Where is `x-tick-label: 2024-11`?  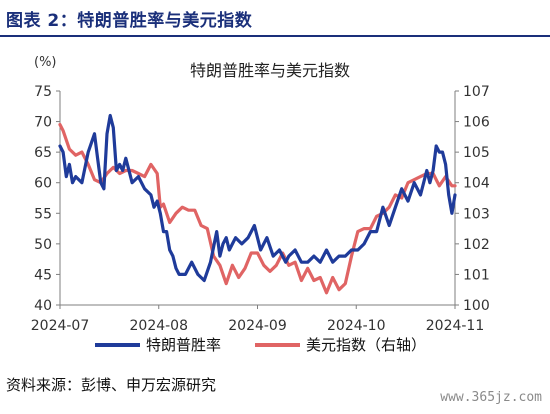 x-tick-label: 2024-11 is located at coordinates (455, 326).